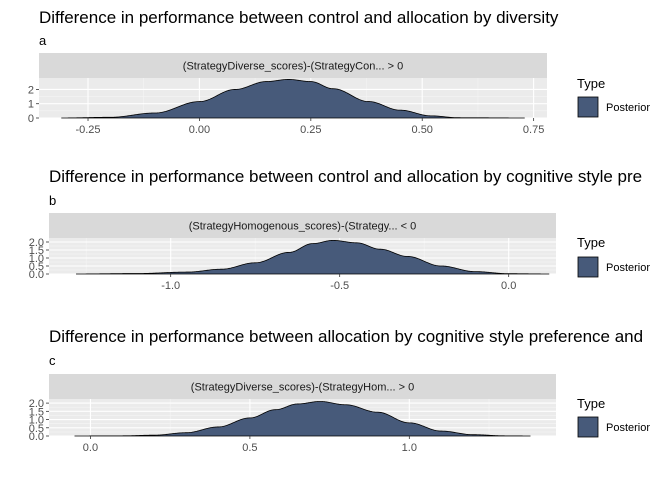 The width and height of the screenshot is (672, 480). I want to click on y-tick-label: 0, so click(31, 119).